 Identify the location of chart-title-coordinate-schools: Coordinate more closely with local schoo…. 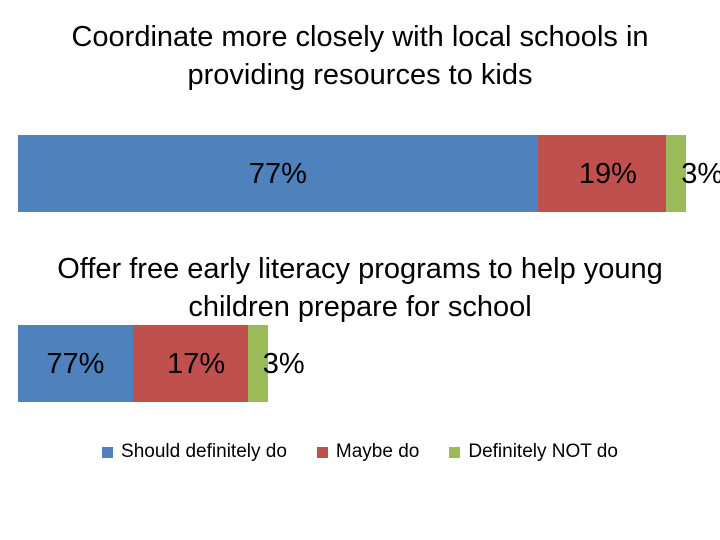
(360, 56).